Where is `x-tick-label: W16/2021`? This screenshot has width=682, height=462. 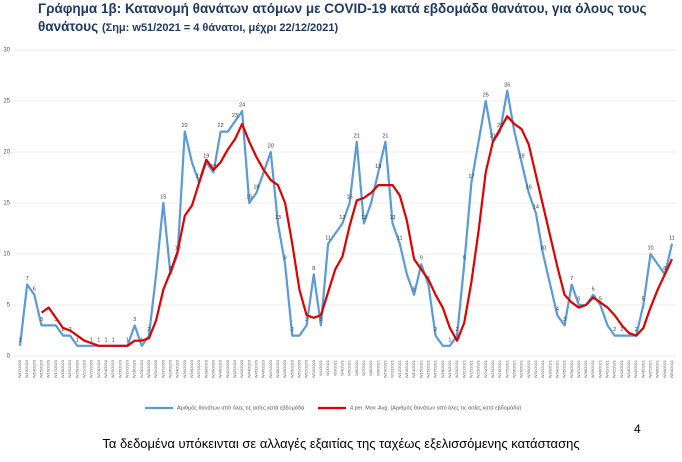
x-tick-label: W16/2021 is located at coordinates (427, 368).